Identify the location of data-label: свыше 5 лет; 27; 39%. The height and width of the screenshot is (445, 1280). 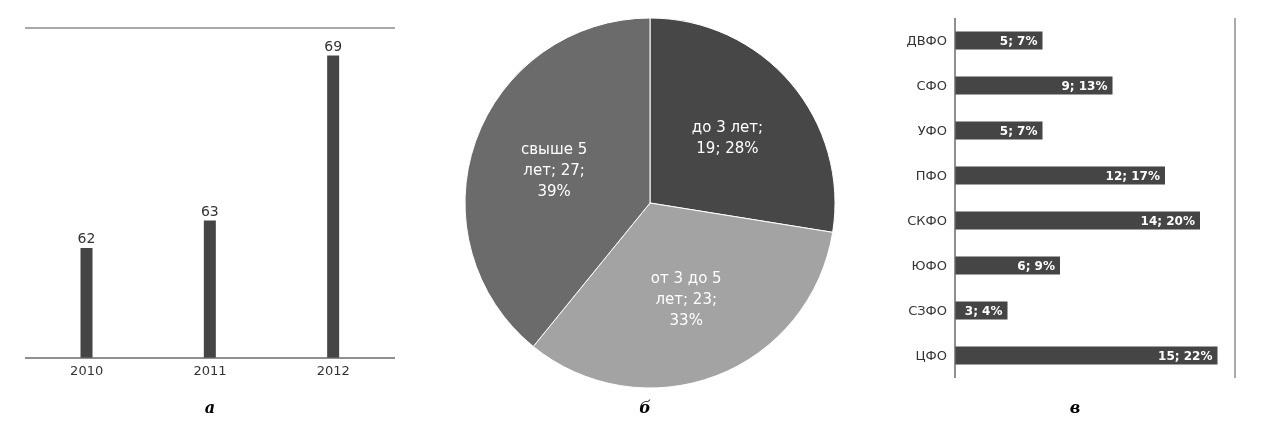
(554, 169).